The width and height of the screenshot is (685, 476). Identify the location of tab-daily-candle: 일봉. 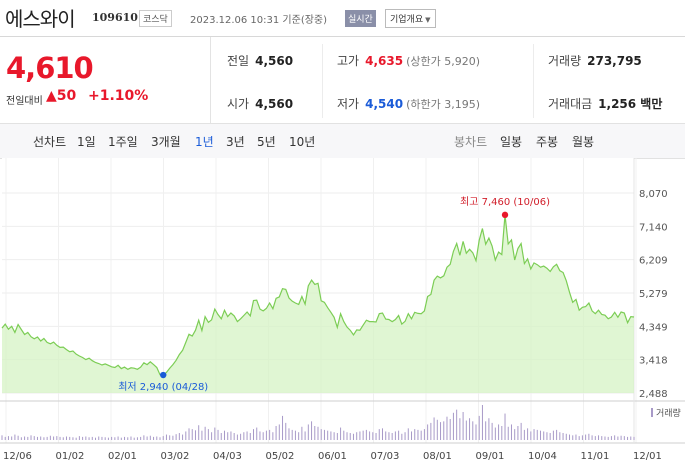
(511, 142).